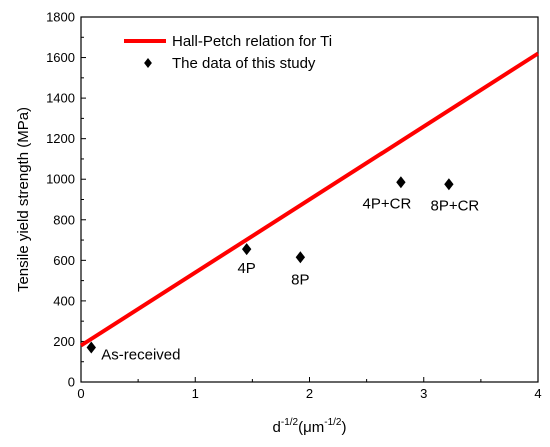 The image size is (550, 447). Describe the element at coordinates (60, 179) in the screenshot. I see `y-tick-label: 1000` at that location.